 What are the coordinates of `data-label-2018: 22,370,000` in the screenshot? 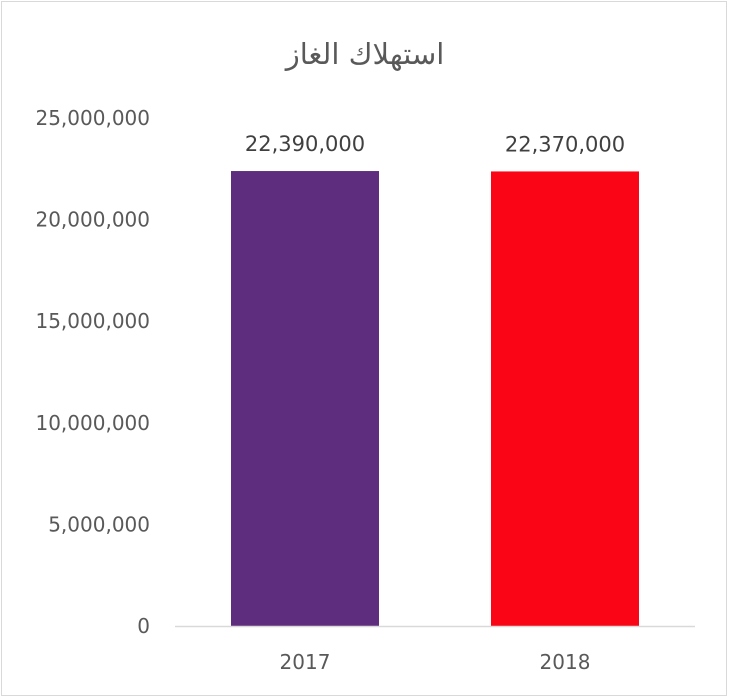 It's located at (565, 144).